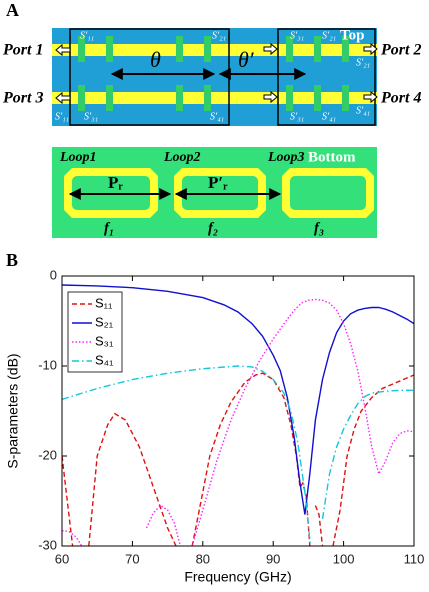 The image size is (429, 592). I want to click on y-tick-label: -10, so click(47, 364).